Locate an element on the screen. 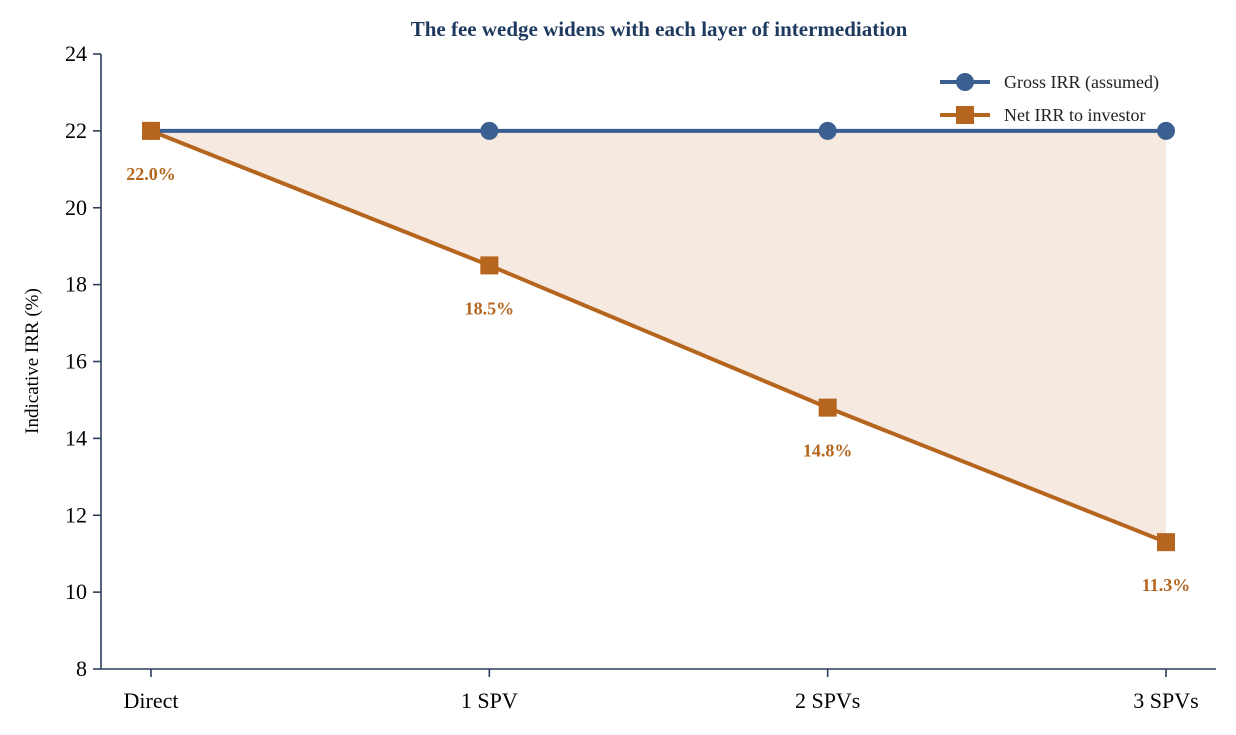 Image resolution: width=1236 pixels, height=735 pixels. y-tick-label: 24 is located at coordinates (76, 53).